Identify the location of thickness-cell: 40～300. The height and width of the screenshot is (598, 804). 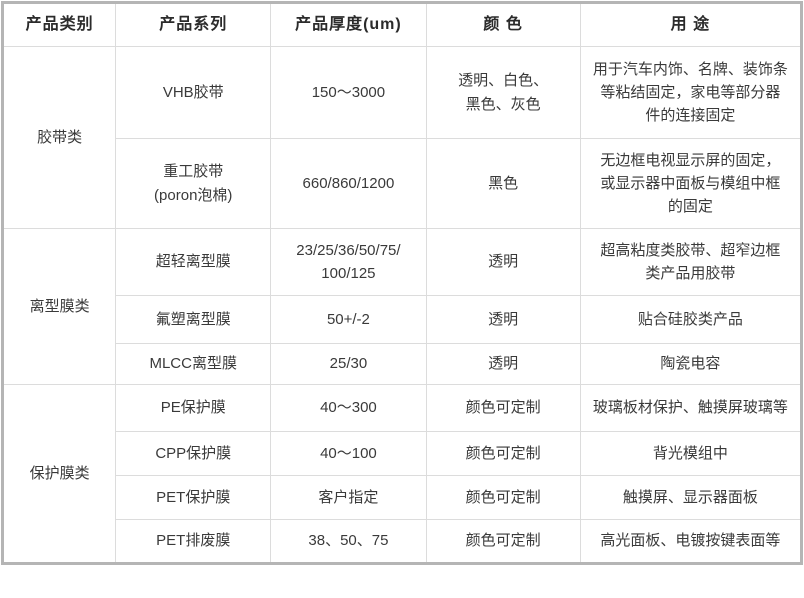
(348, 408).